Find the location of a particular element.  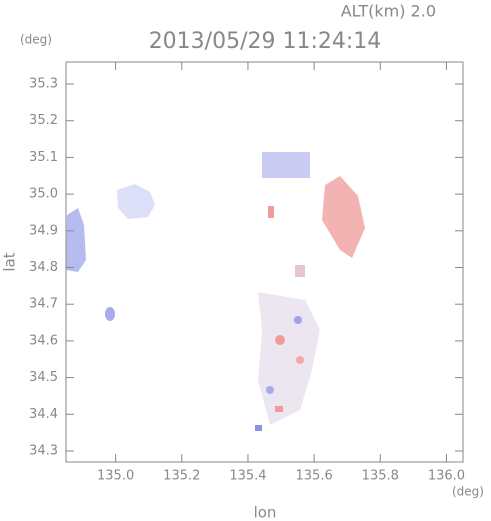

x-tick-label: 135.8 is located at coordinates (380, 476).